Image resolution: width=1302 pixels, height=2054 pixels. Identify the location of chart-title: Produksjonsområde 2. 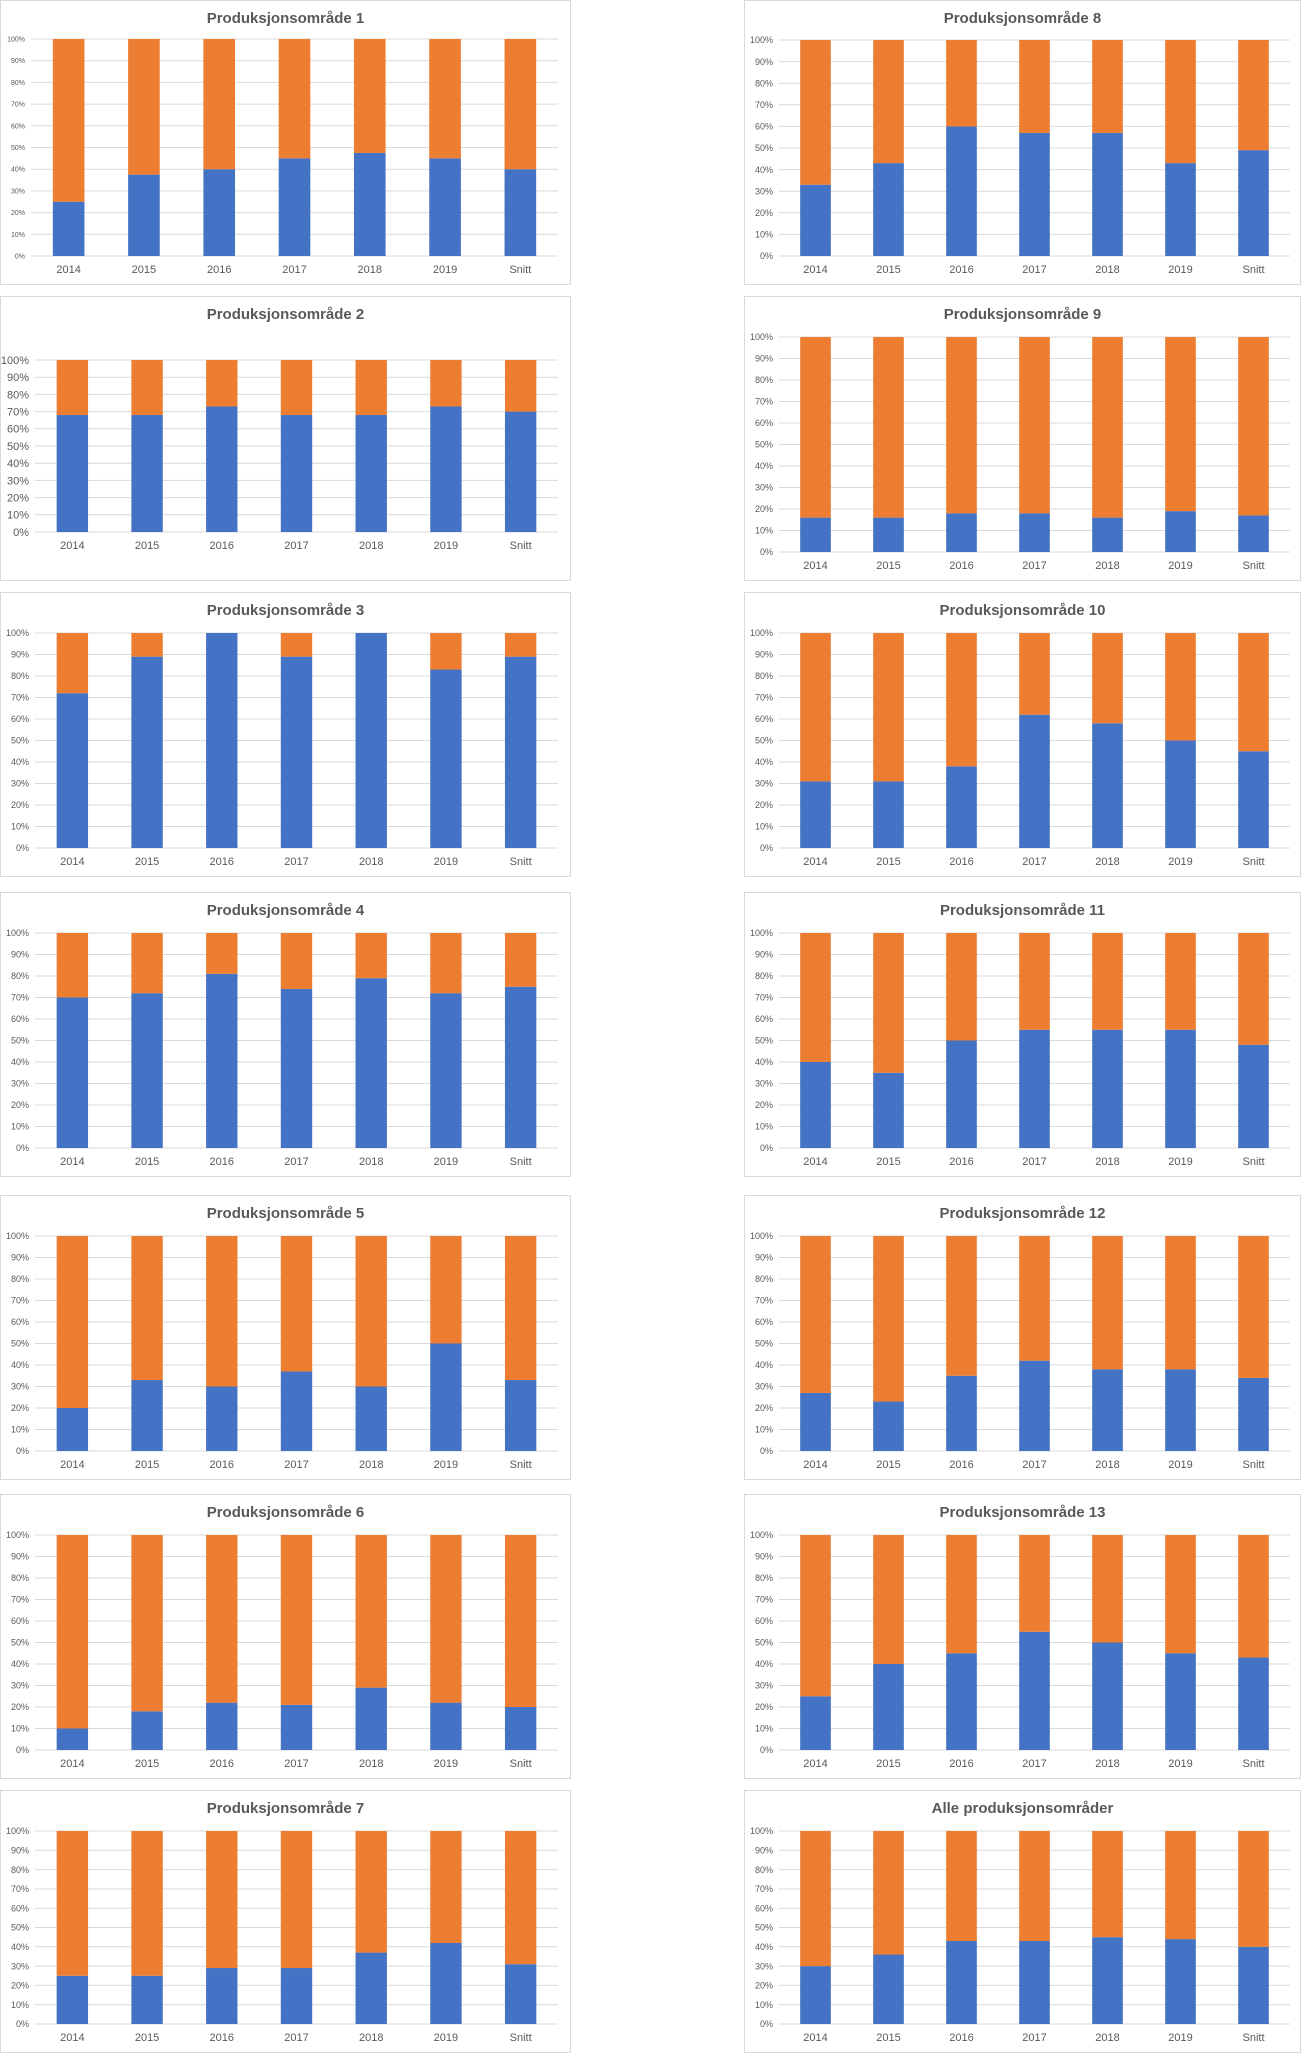
(286, 314).